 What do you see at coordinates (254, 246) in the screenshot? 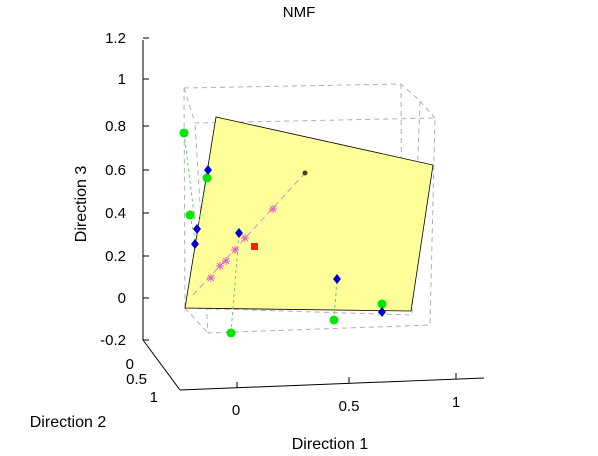
I see `mean-point` at bounding box center [254, 246].